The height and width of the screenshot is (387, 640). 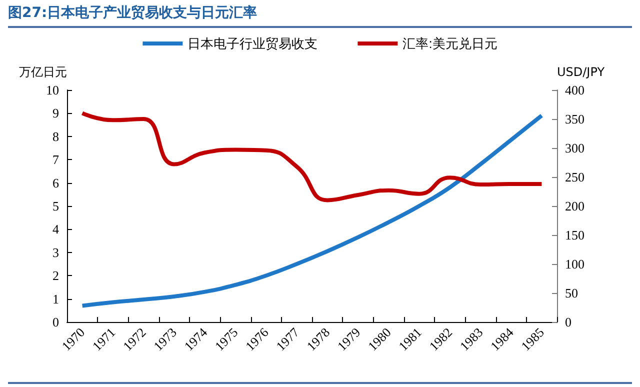 What do you see at coordinates (410, 339) in the screenshot?
I see `x-tick-label: 1981` at bounding box center [410, 339].